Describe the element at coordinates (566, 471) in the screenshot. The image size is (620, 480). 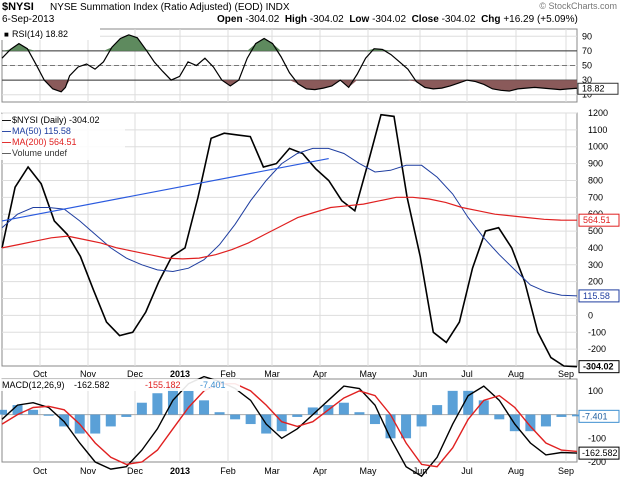
I see `macd-month-label: Sep` at that location.